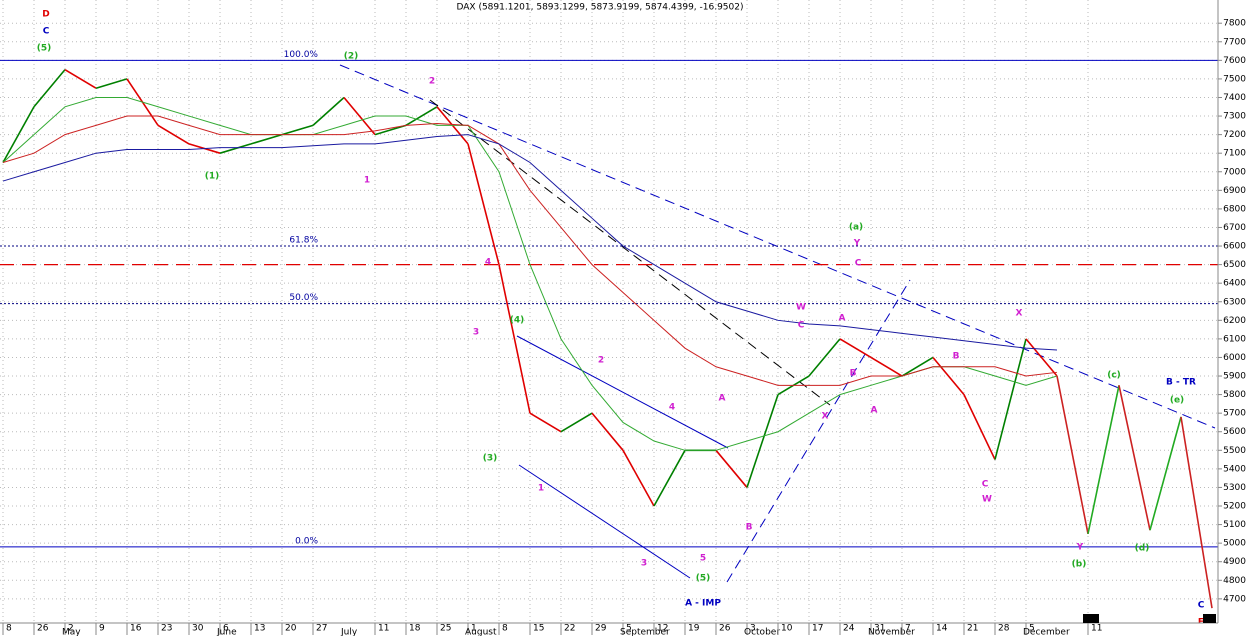  What do you see at coordinates (490, 459) in the screenshot?
I see `wave-label: (3)` at bounding box center [490, 459].